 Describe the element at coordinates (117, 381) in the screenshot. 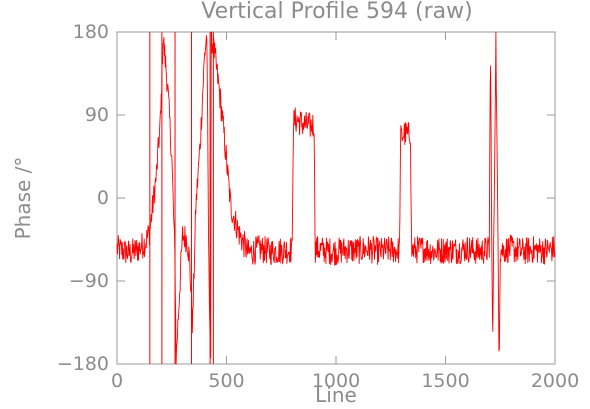

I see `x-tick-label: 0` at that location.